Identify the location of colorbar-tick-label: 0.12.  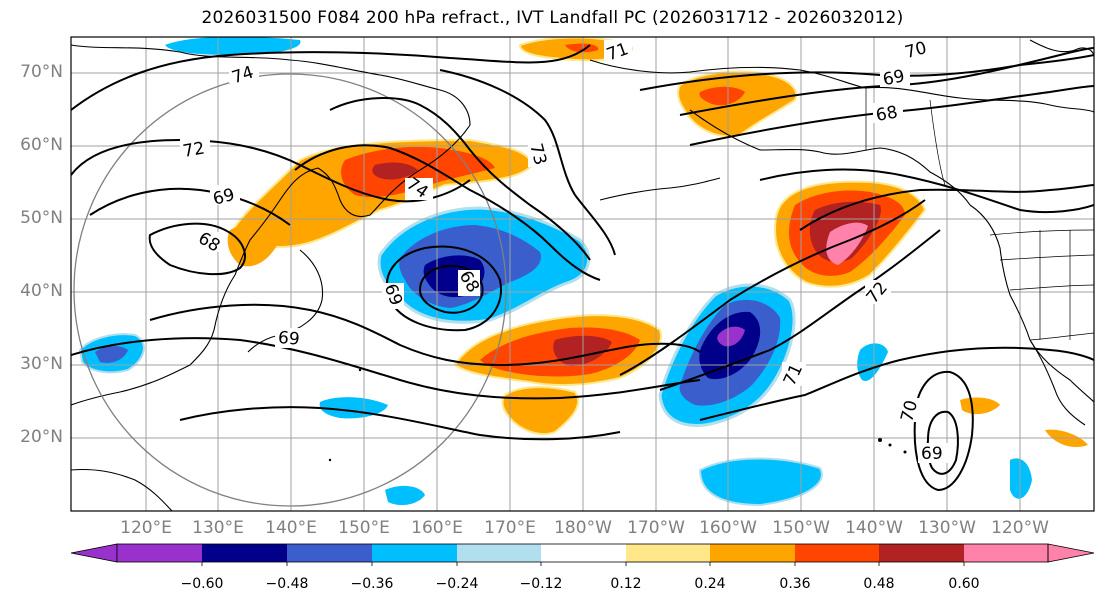
(626, 584).